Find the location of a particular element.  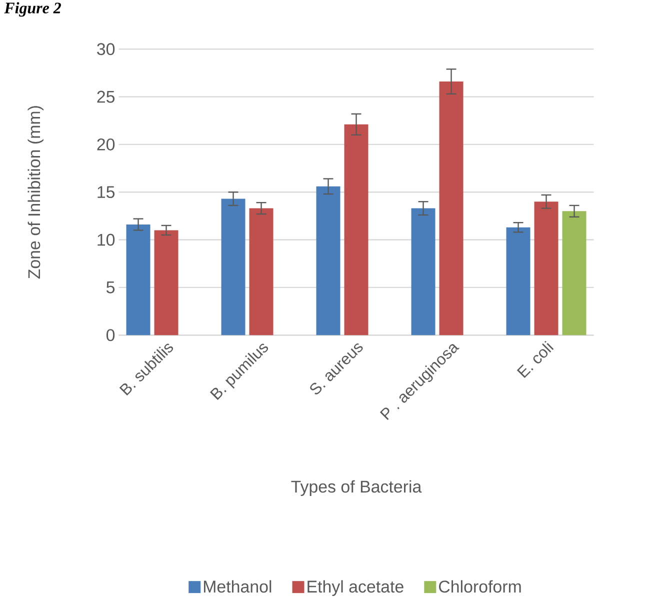

legend-label: Chloroform is located at coordinates (480, 586).